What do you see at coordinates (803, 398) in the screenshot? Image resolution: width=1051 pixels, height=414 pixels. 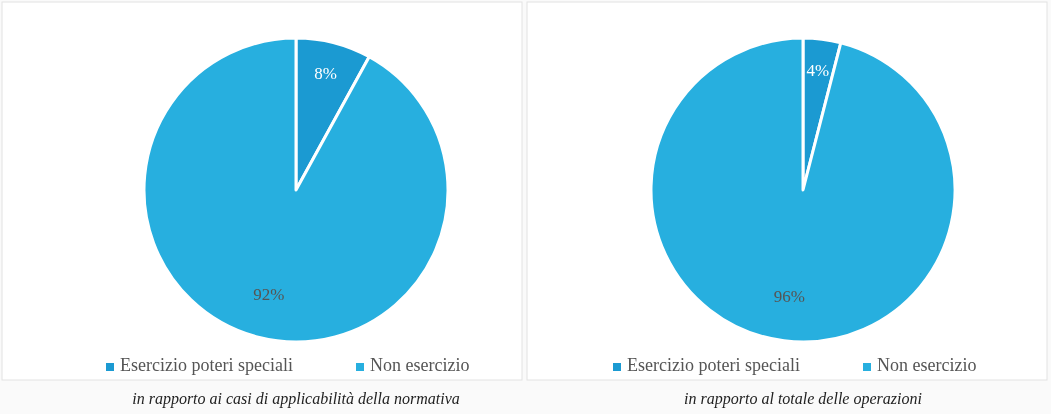 I see `text: in rapporto al totale delle operazioni` at bounding box center [803, 398].